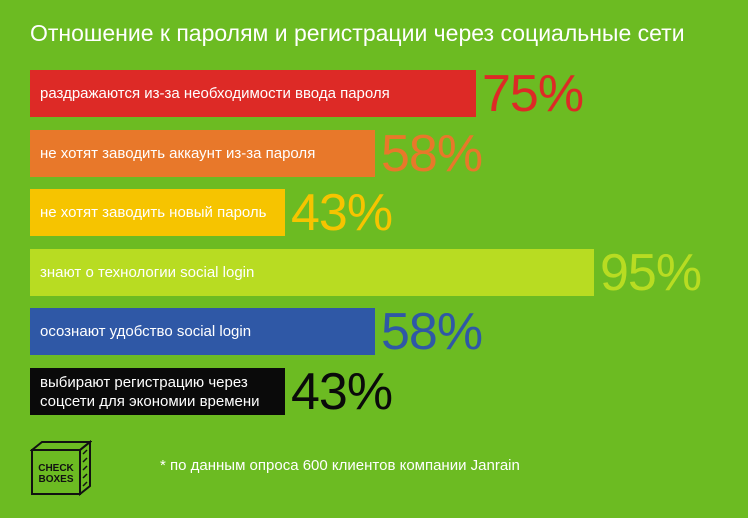  Describe the element at coordinates (651, 273) in the screenshot. I see `value-label-4: 95%` at that location.